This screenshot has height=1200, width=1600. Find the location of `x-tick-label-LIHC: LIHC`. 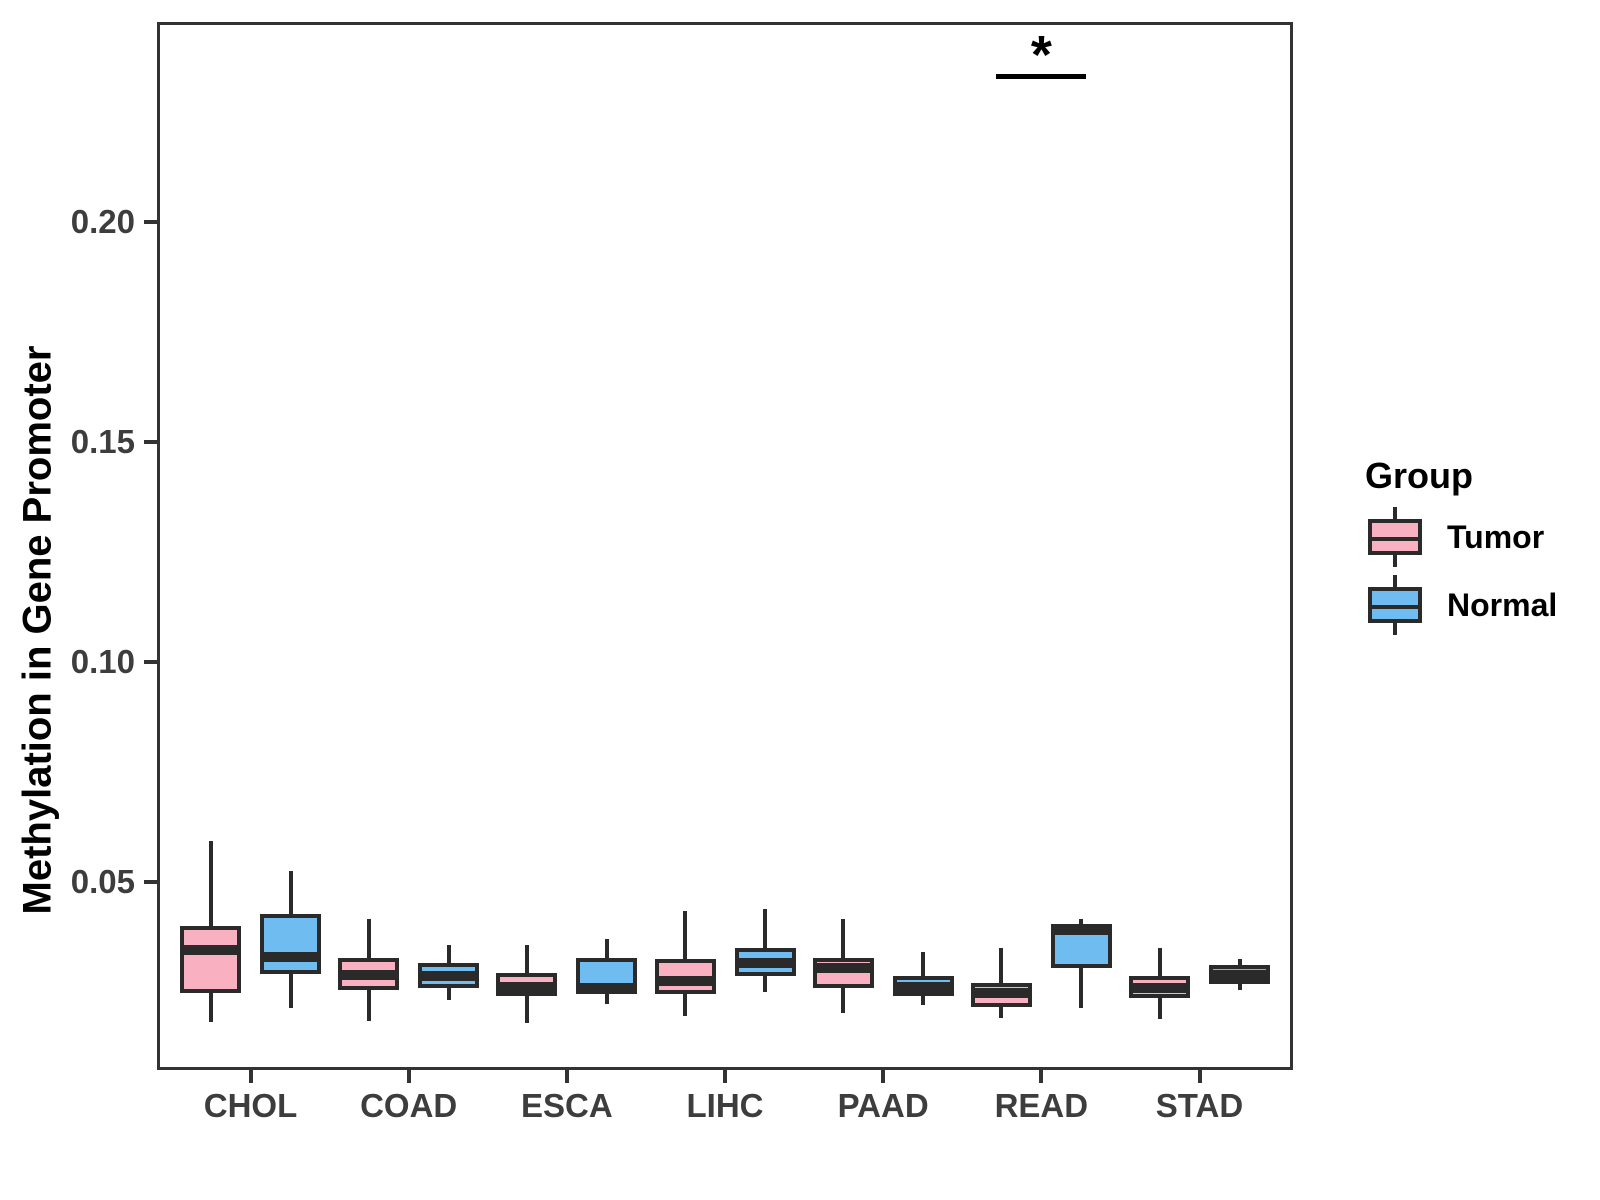

x-tick-label-LIHC: LIHC is located at coordinates (725, 1105).